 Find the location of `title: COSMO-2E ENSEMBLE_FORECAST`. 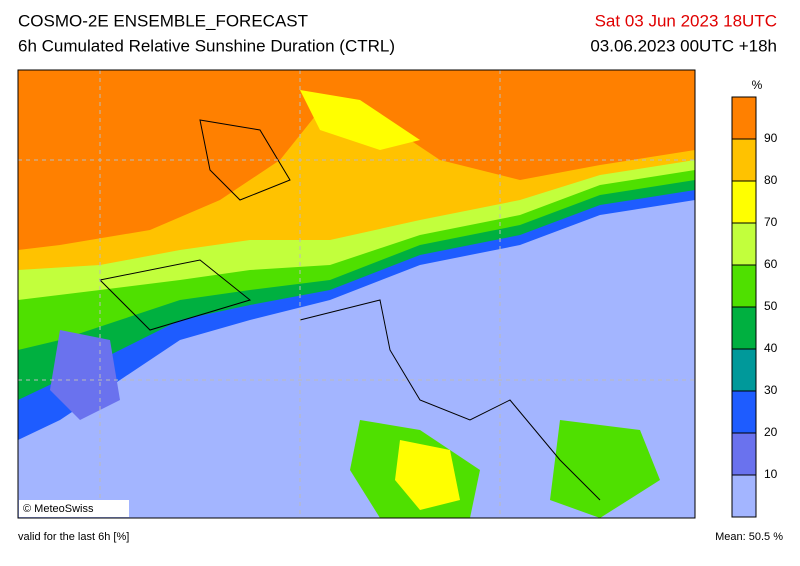

title: COSMO-2E ENSEMBLE_FORECAST is located at coordinates (163, 20).